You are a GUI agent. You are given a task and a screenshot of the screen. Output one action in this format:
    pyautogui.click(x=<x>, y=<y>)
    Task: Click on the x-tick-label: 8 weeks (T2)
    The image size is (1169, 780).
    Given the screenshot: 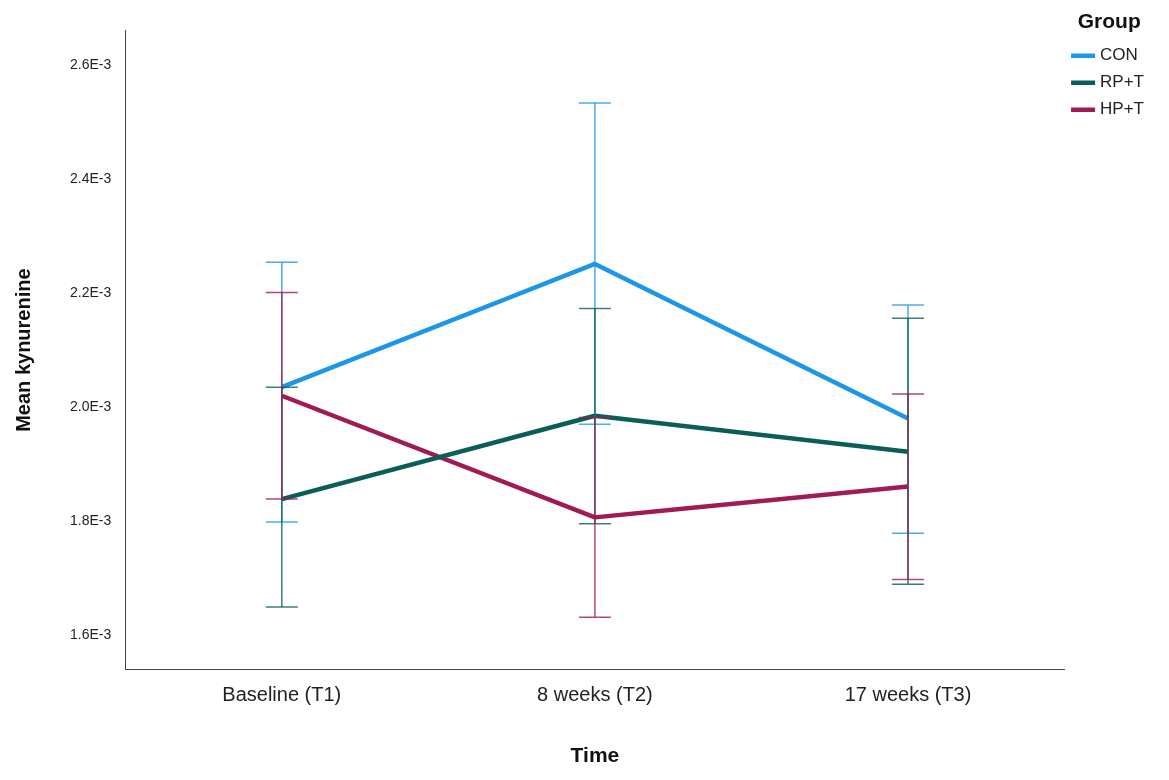 What is the action you would take?
    pyautogui.click(x=595, y=694)
    